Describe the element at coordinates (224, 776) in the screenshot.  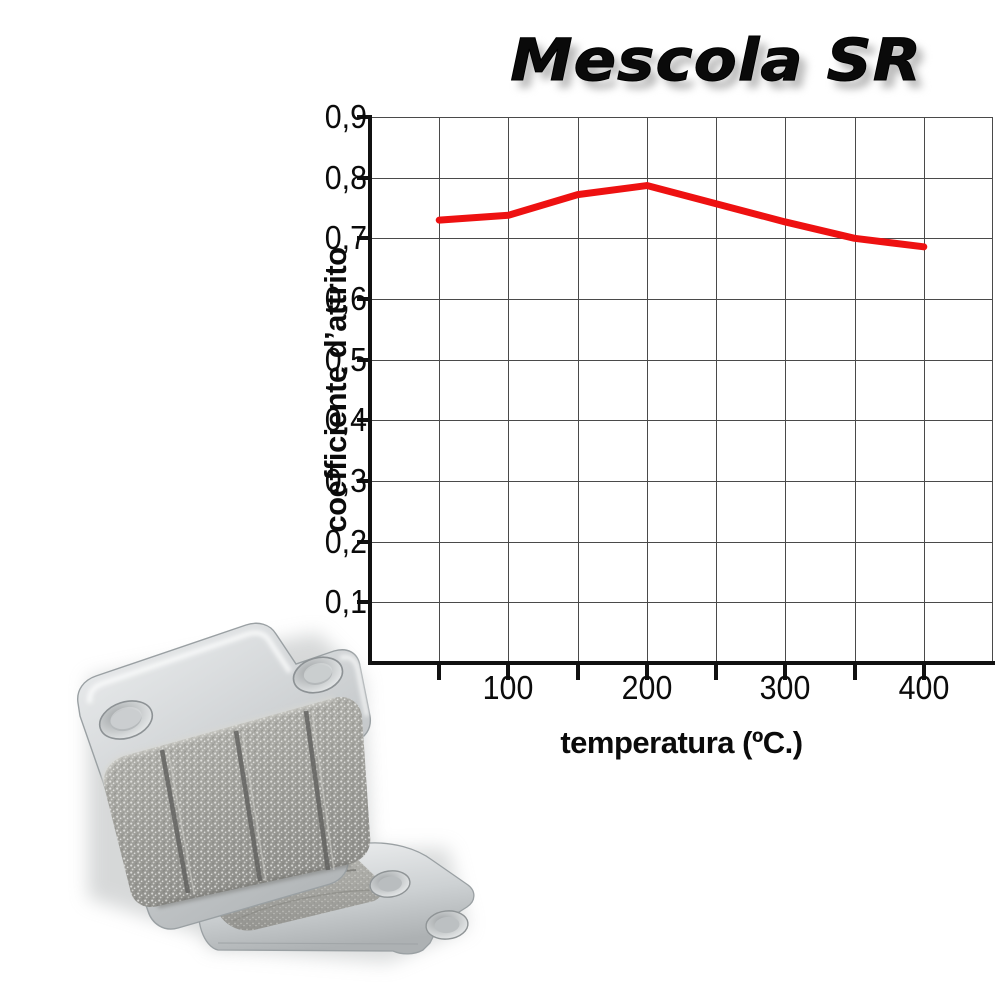
I see `brake-pad-upper` at that location.